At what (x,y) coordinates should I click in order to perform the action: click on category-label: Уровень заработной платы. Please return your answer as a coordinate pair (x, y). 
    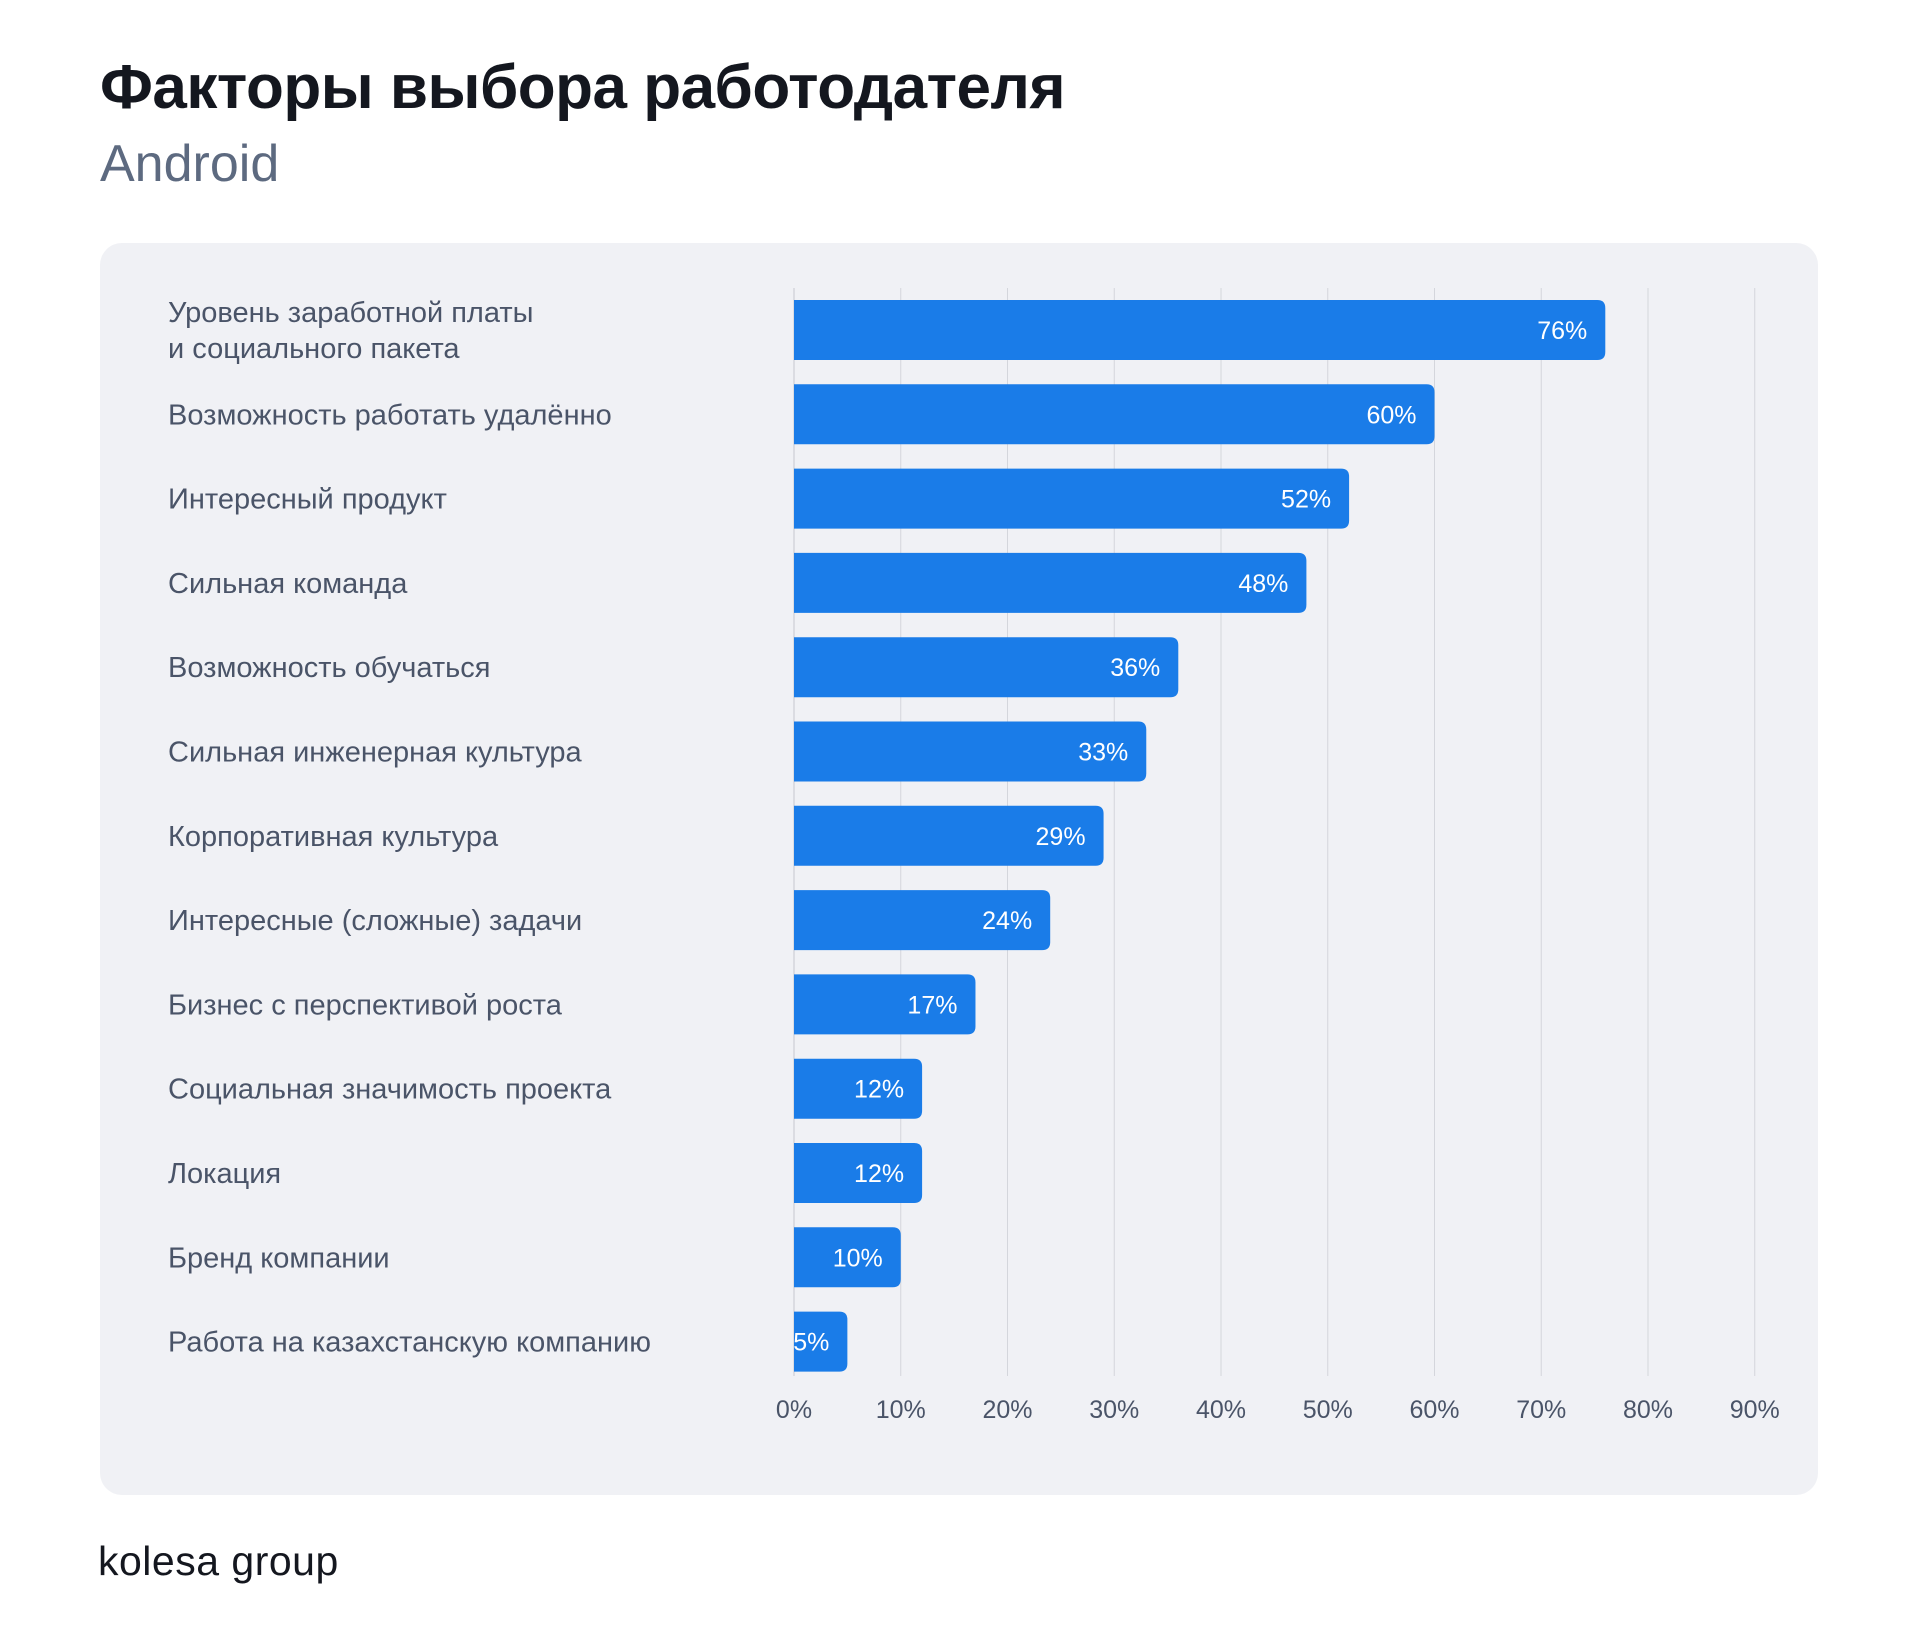
    Looking at the image, I should click on (350, 313).